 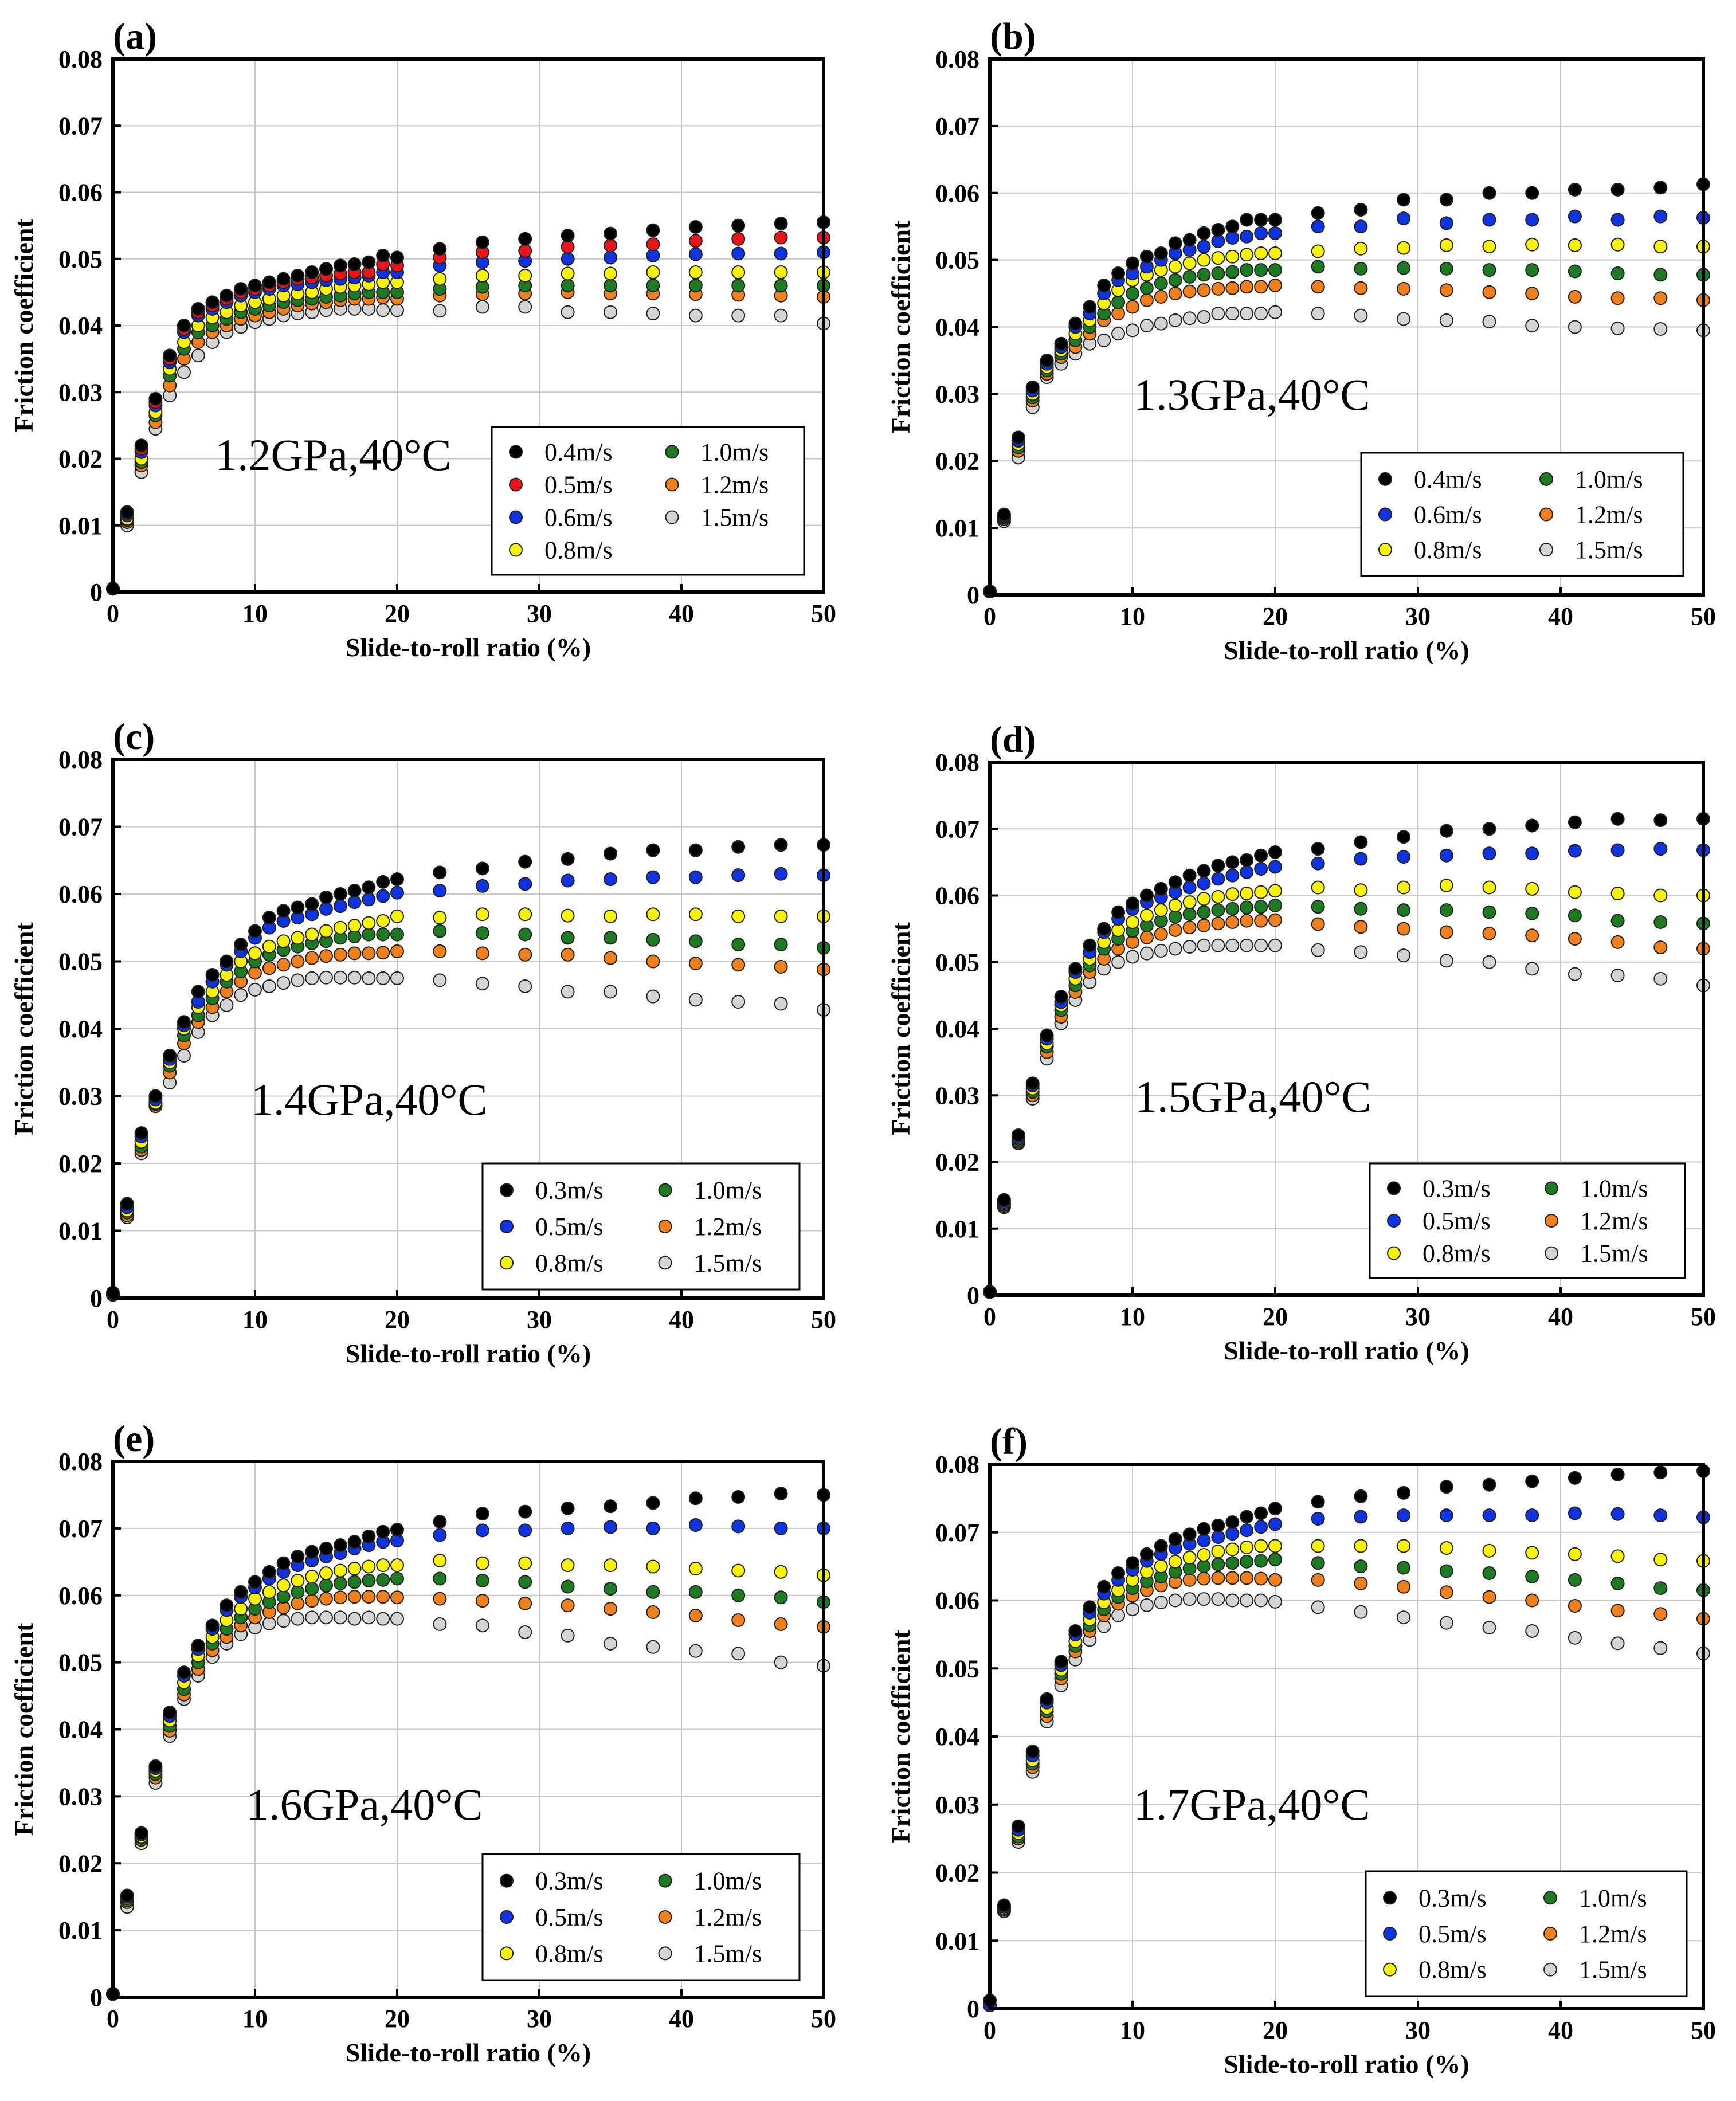 What do you see at coordinates (1252, 395) in the screenshot?
I see `condition-annotation: 1.3GPa,40°C` at bounding box center [1252, 395].